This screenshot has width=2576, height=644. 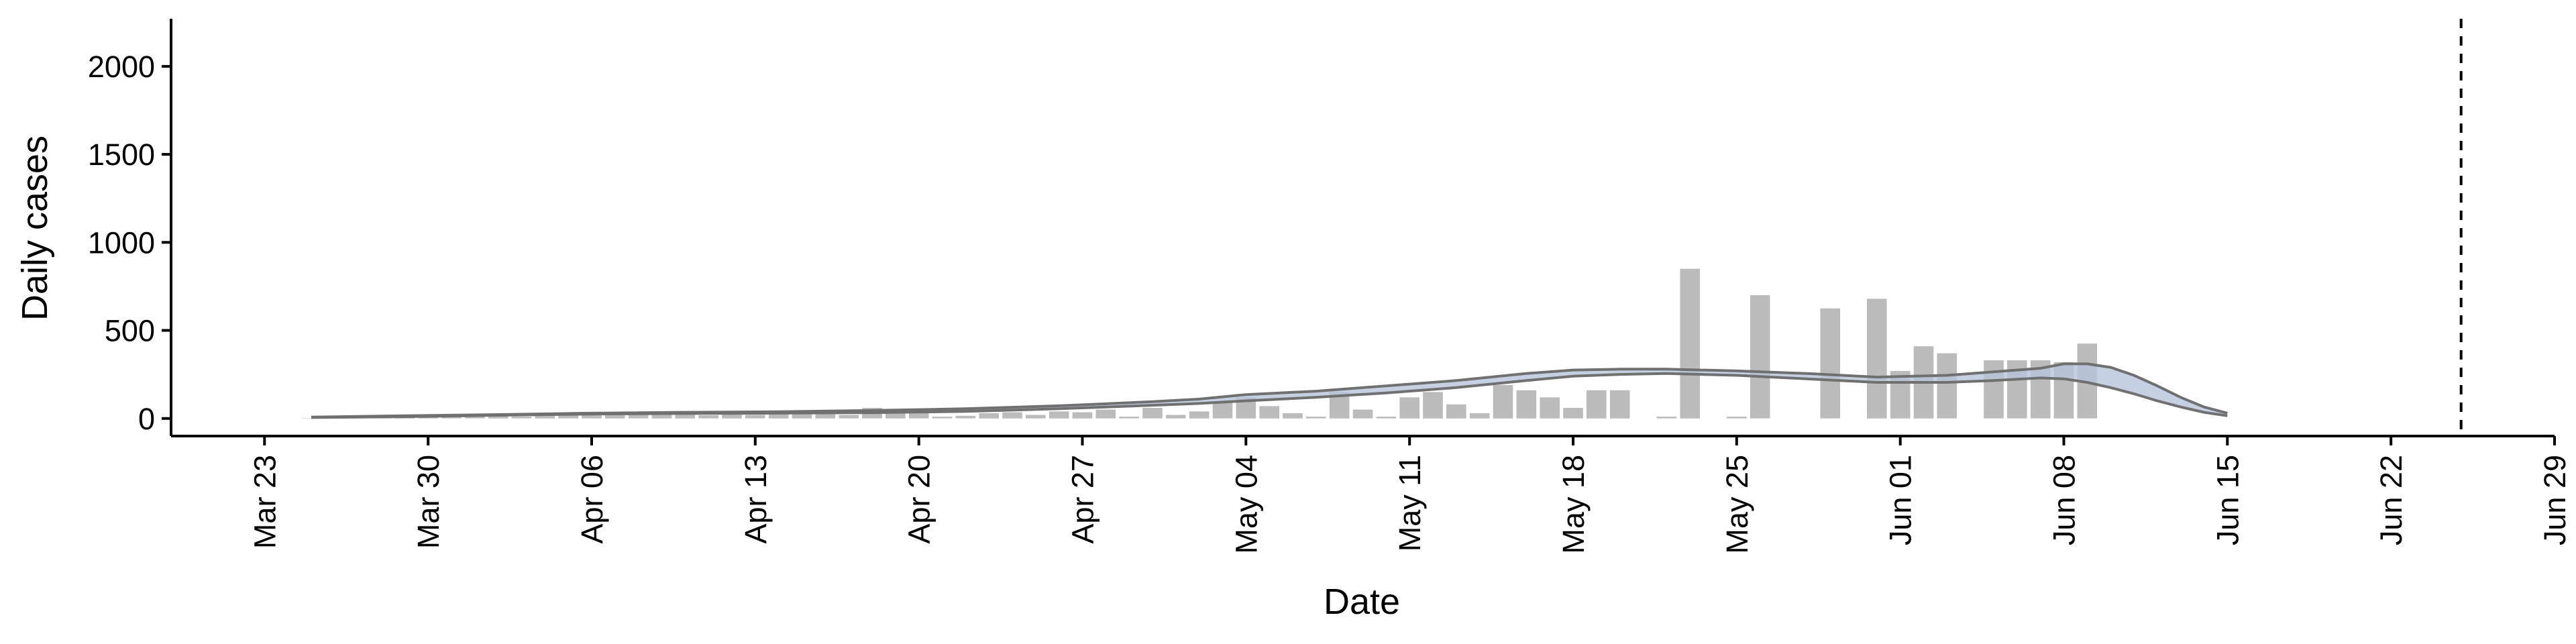 What do you see at coordinates (428, 502) in the screenshot?
I see `x-tick-label: Mar 30` at bounding box center [428, 502].